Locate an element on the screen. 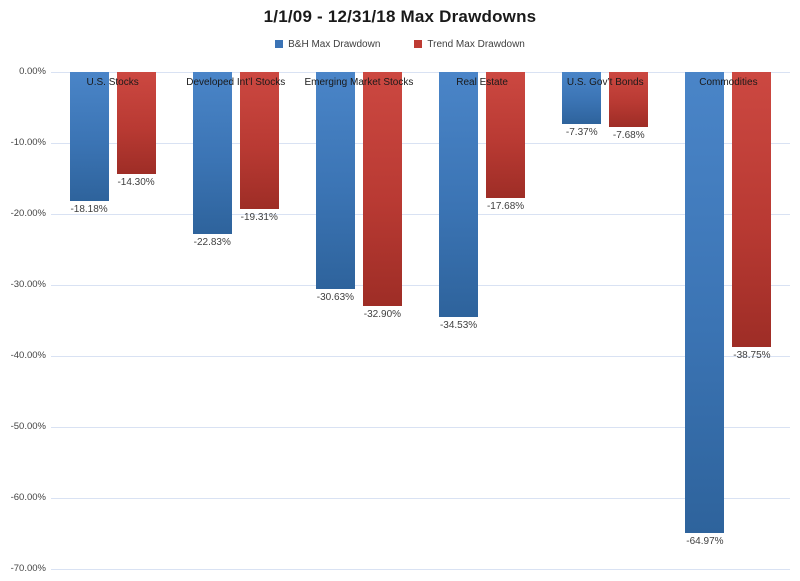 The image size is (800, 581). legend: B&H Max Drawdown Trend Max Drawdown is located at coordinates (400, 44).